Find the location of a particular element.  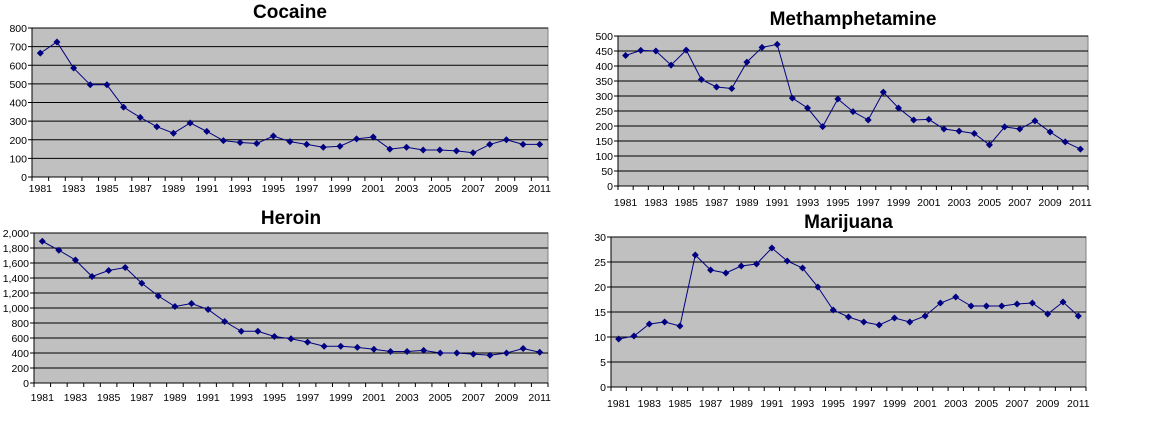

y-tick-label: 350 is located at coordinates (604, 82).